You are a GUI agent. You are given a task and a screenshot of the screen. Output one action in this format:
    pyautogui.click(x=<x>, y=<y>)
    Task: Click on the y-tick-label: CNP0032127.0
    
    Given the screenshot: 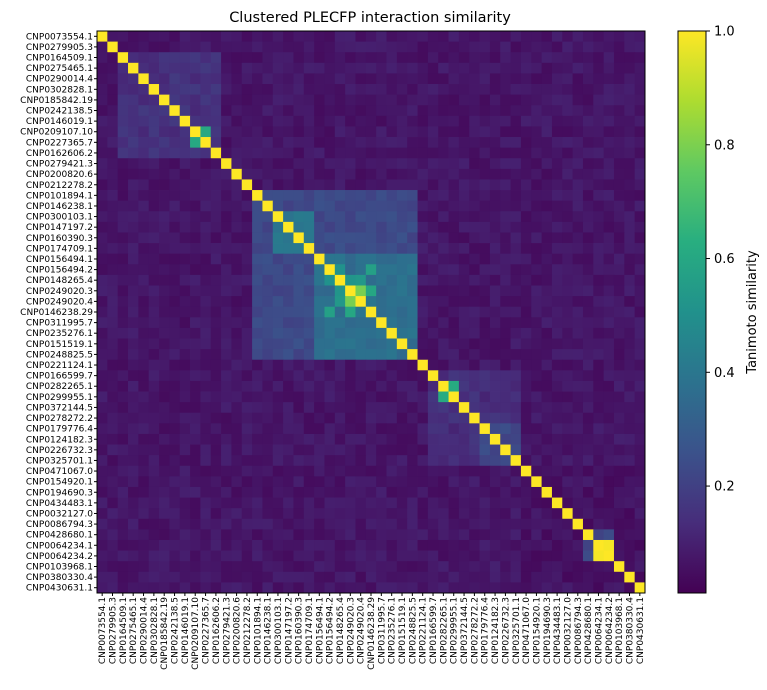 What is the action you would take?
    pyautogui.click(x=59, y=514)
    